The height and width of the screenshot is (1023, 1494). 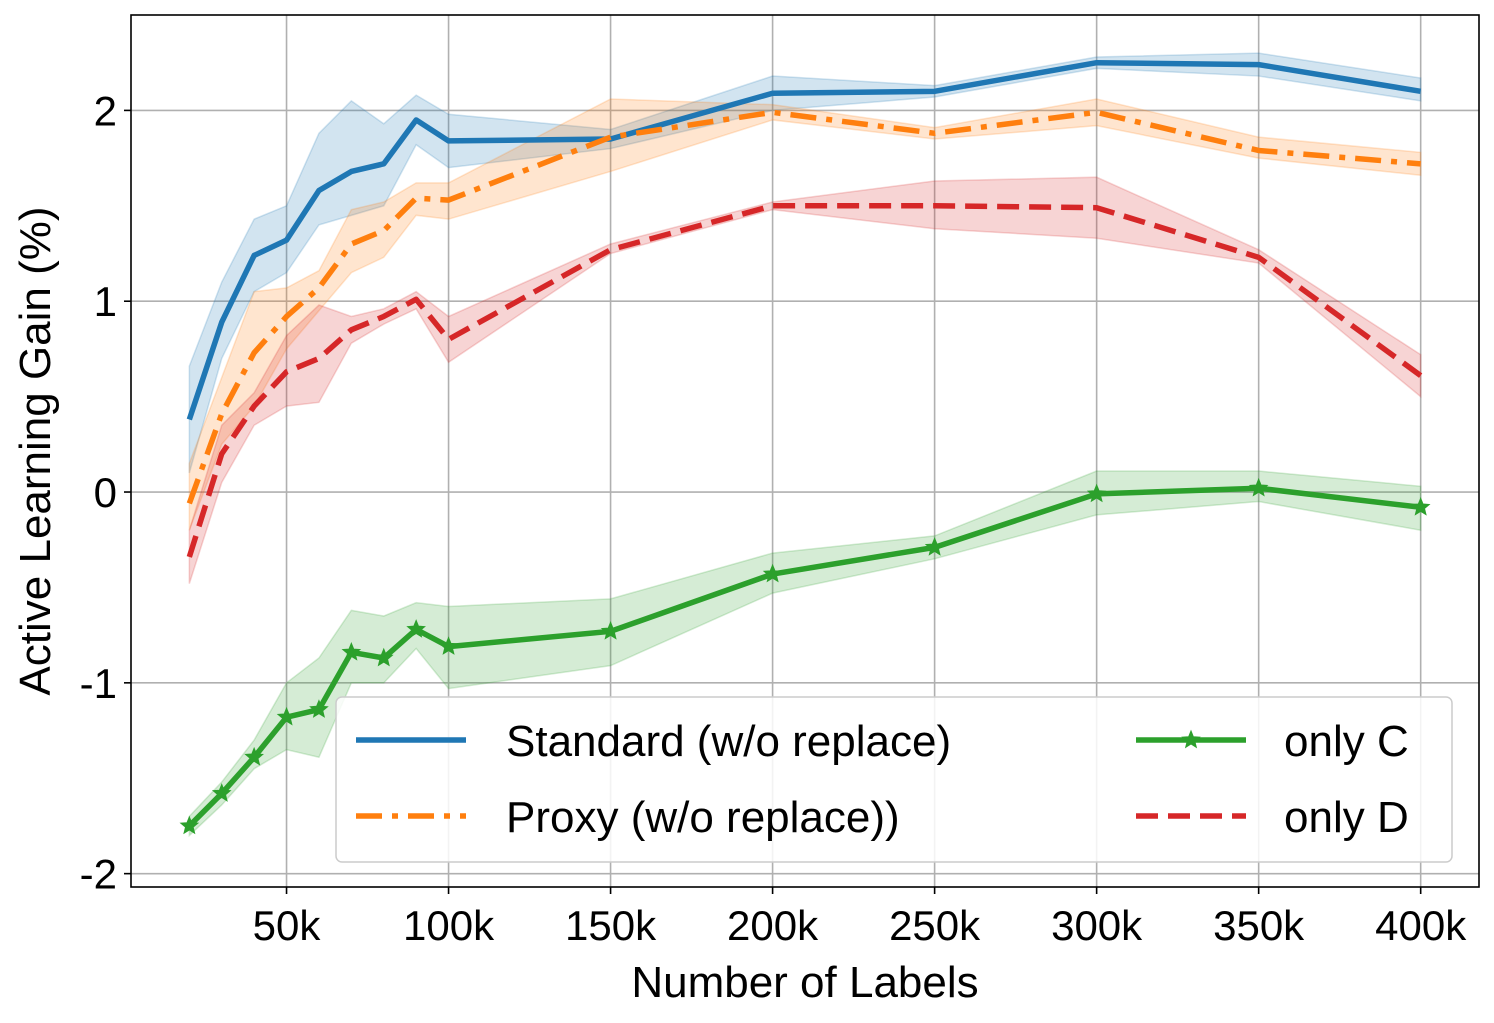 I want to click on x-tick-label: 250k, so click(x=935, y=925).